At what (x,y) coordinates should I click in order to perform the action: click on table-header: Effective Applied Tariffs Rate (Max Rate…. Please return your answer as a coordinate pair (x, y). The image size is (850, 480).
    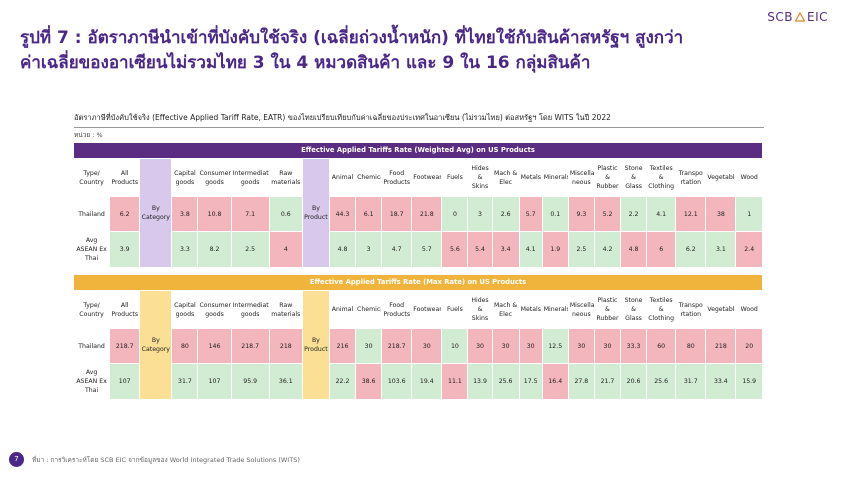
    Looking at the image, I should click on (418, 282).